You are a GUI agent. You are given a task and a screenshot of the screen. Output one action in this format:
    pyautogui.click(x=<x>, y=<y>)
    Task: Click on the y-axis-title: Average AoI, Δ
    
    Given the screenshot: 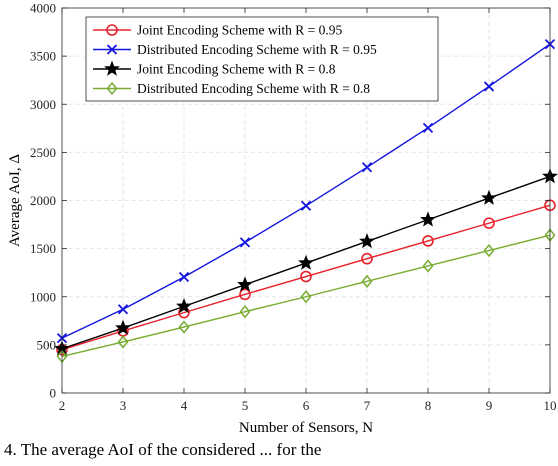 What is the action you would take?
    pyautogui.click(x=15, y=200)
    